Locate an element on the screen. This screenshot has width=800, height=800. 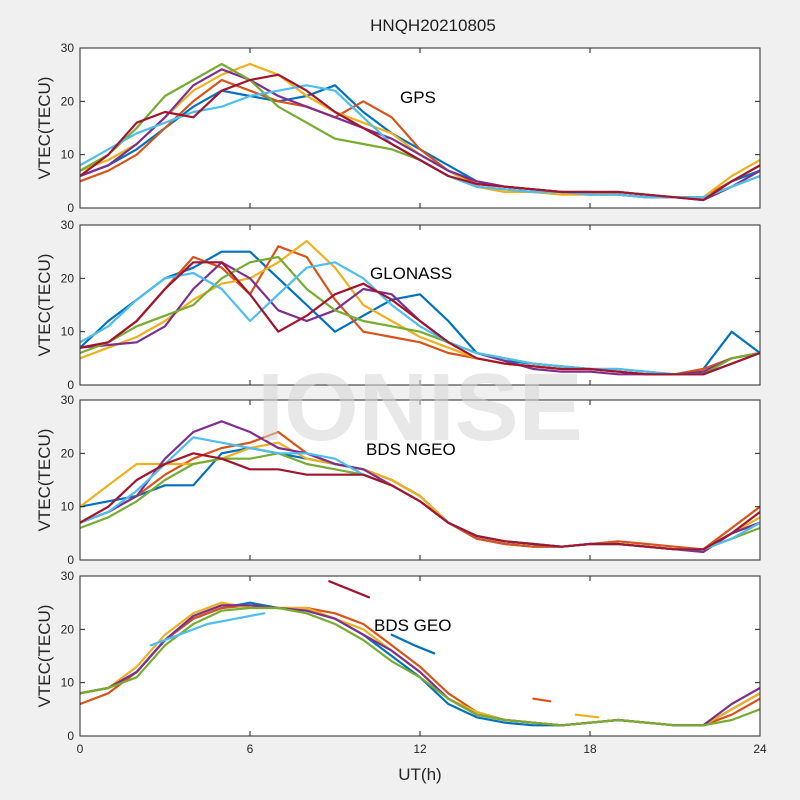
system-annotation: GPS is located at coordinates (418, 97).